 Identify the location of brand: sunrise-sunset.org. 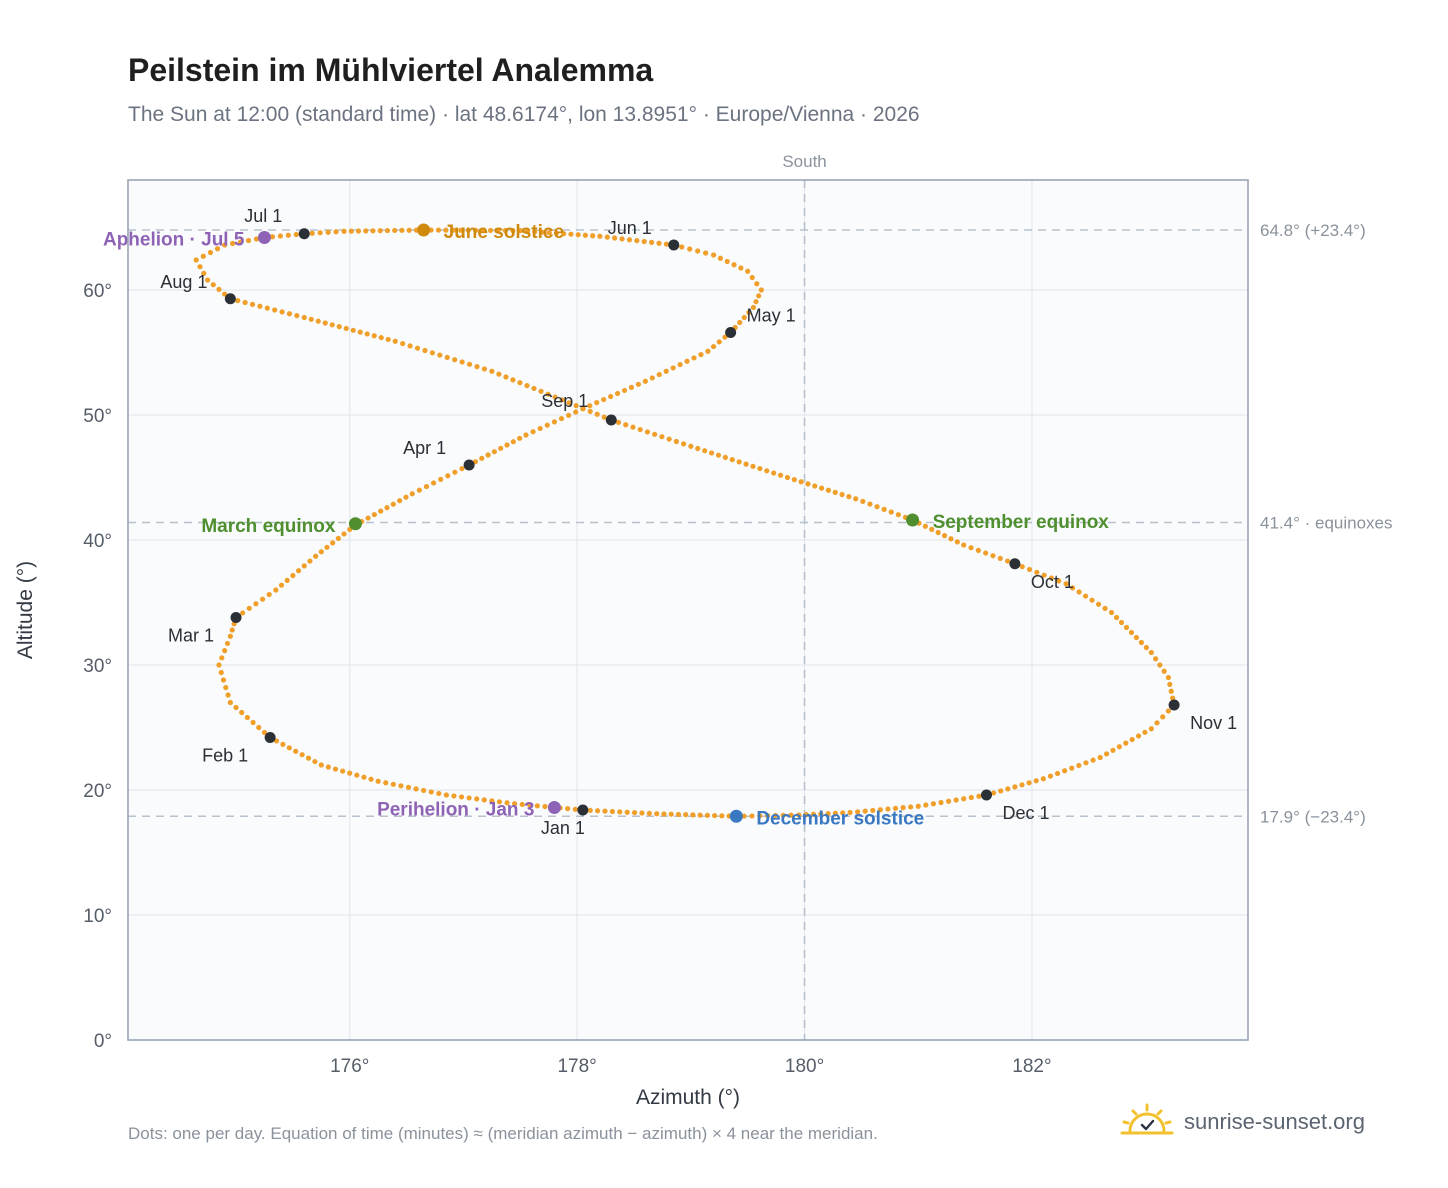
(1242, 1122).